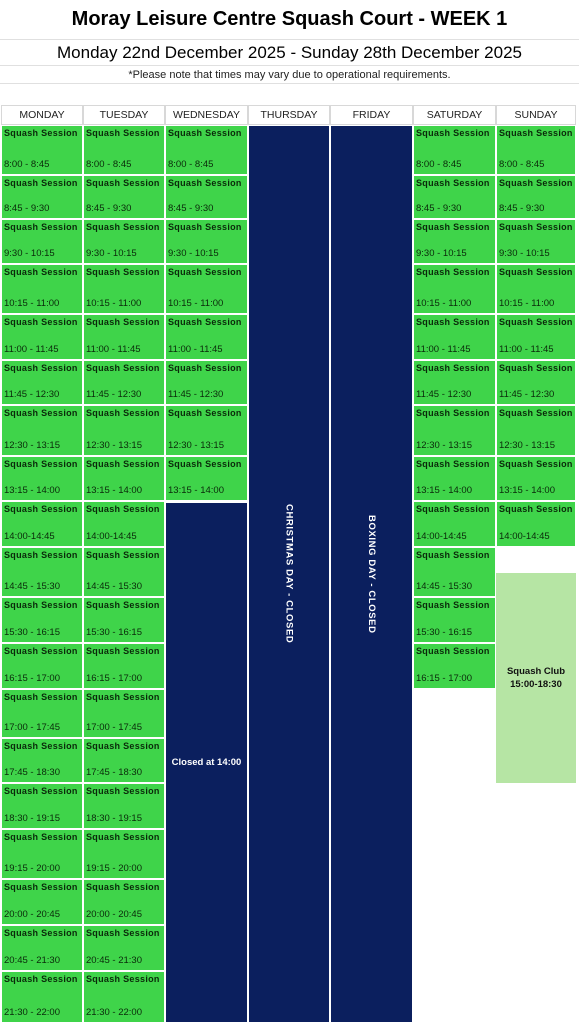  Describe the element at coordinates (206, 762) in the screenshot. I see `wednesday-closed-block: Closed at 14:00` at that location.